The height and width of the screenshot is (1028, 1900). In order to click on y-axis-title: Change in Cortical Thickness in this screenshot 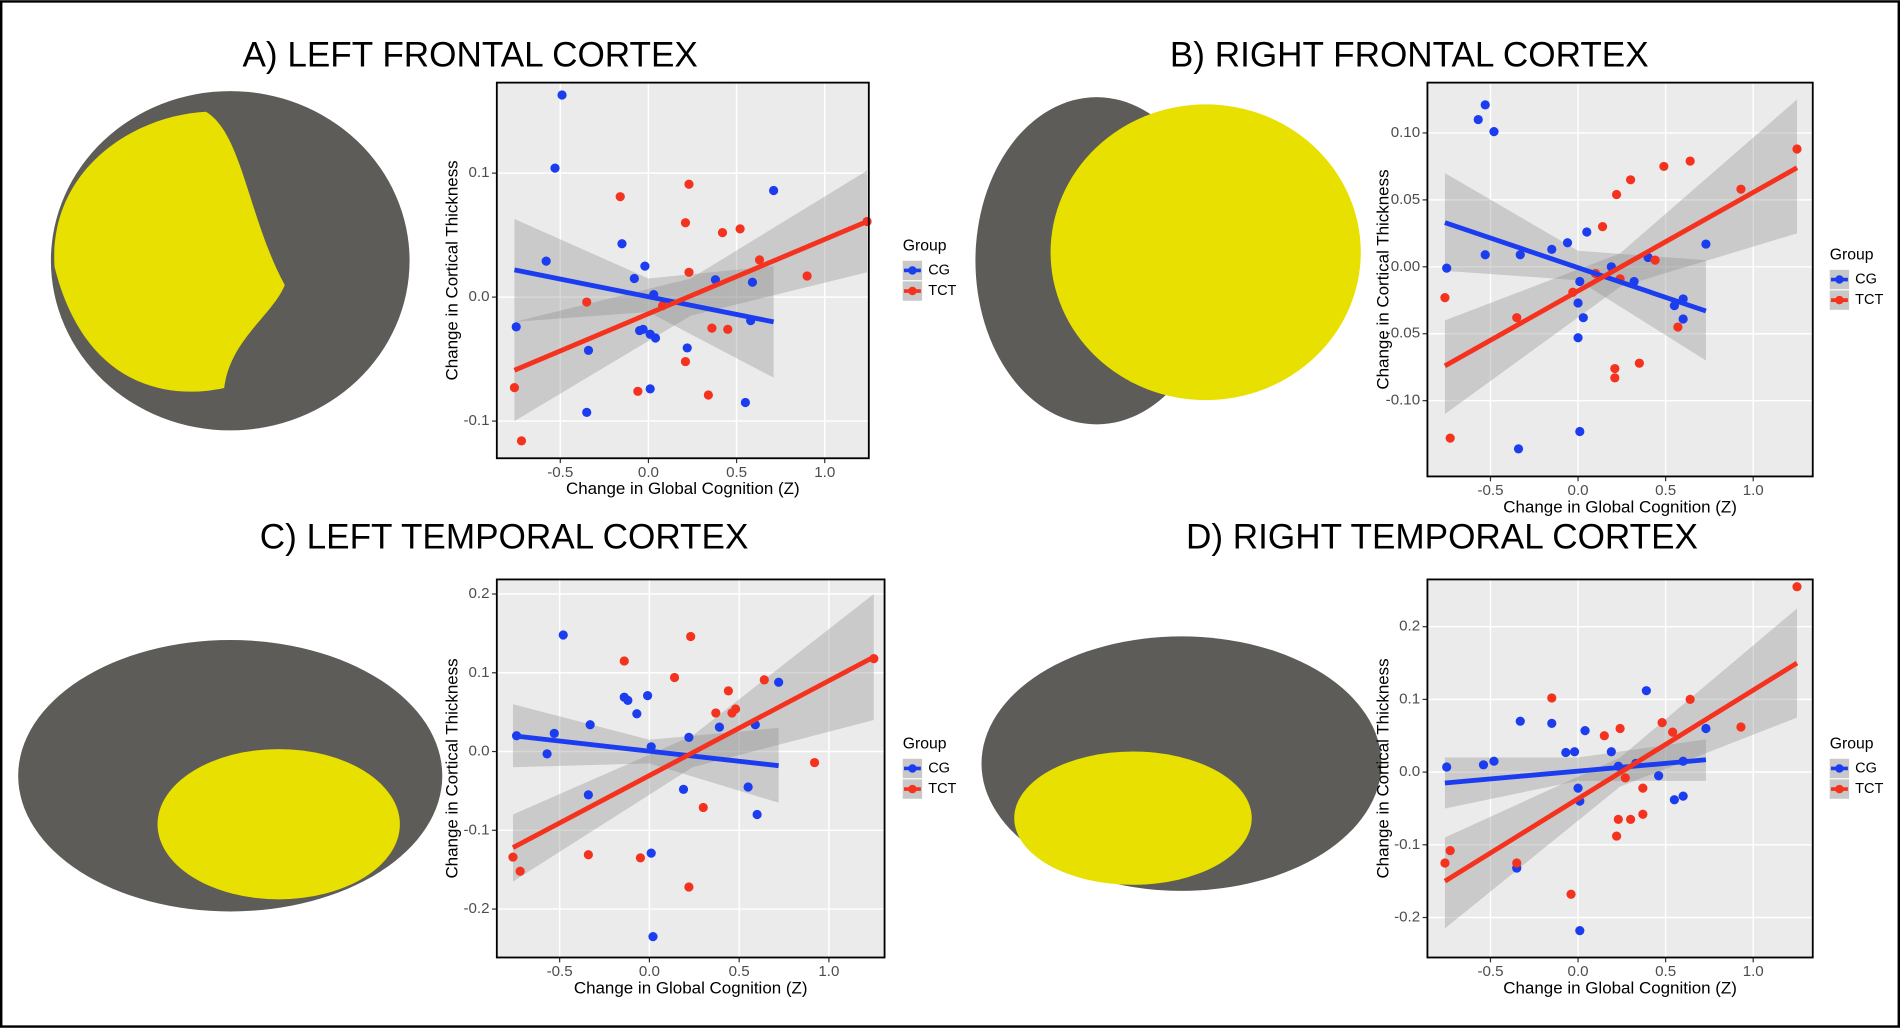, I will do `click(1382, 768)`.